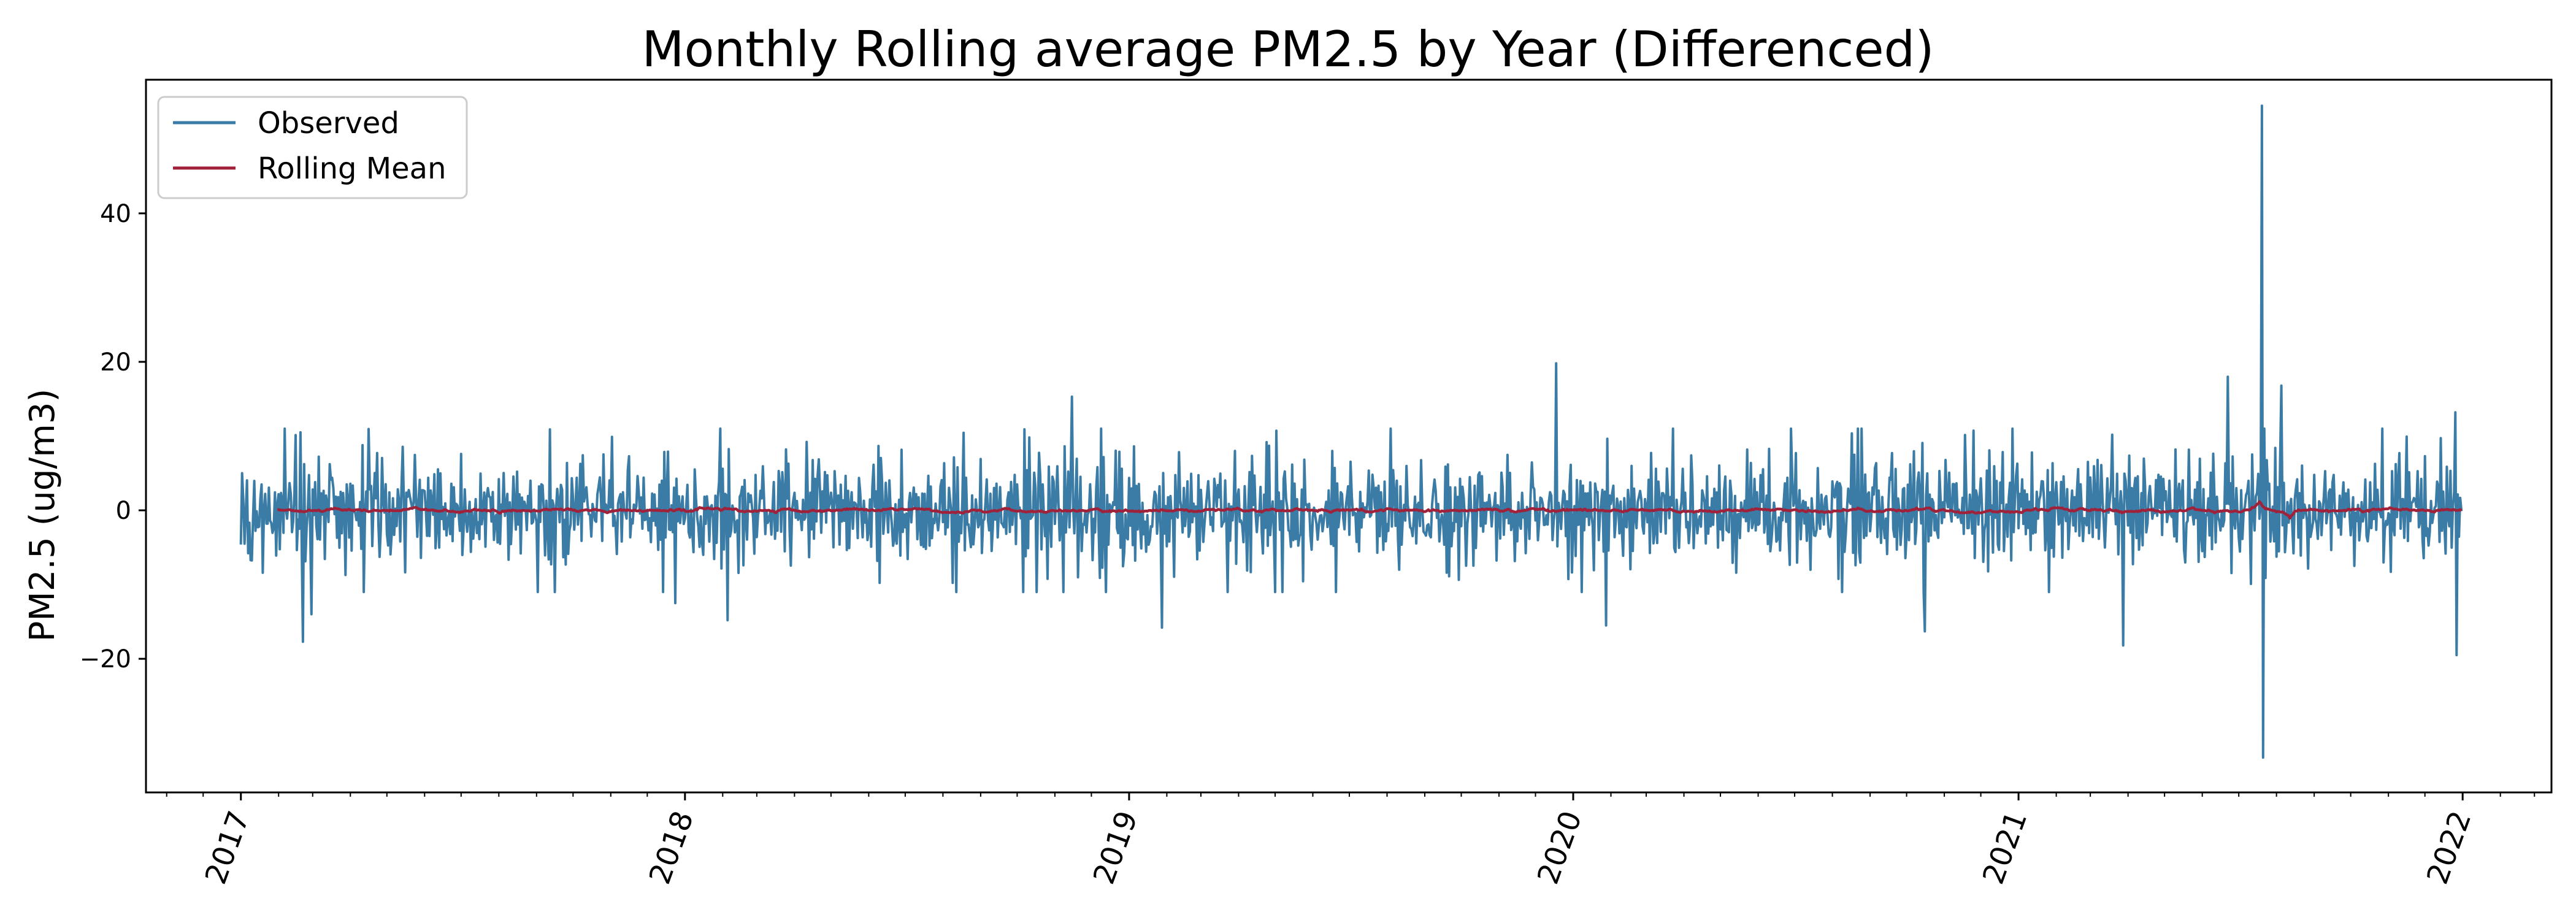 The height and width of the screenshot is (920, 2576). Describe the element at coordinates (1115, 848) in the screenshot. I see `x-tick-label: 2019` at that location.